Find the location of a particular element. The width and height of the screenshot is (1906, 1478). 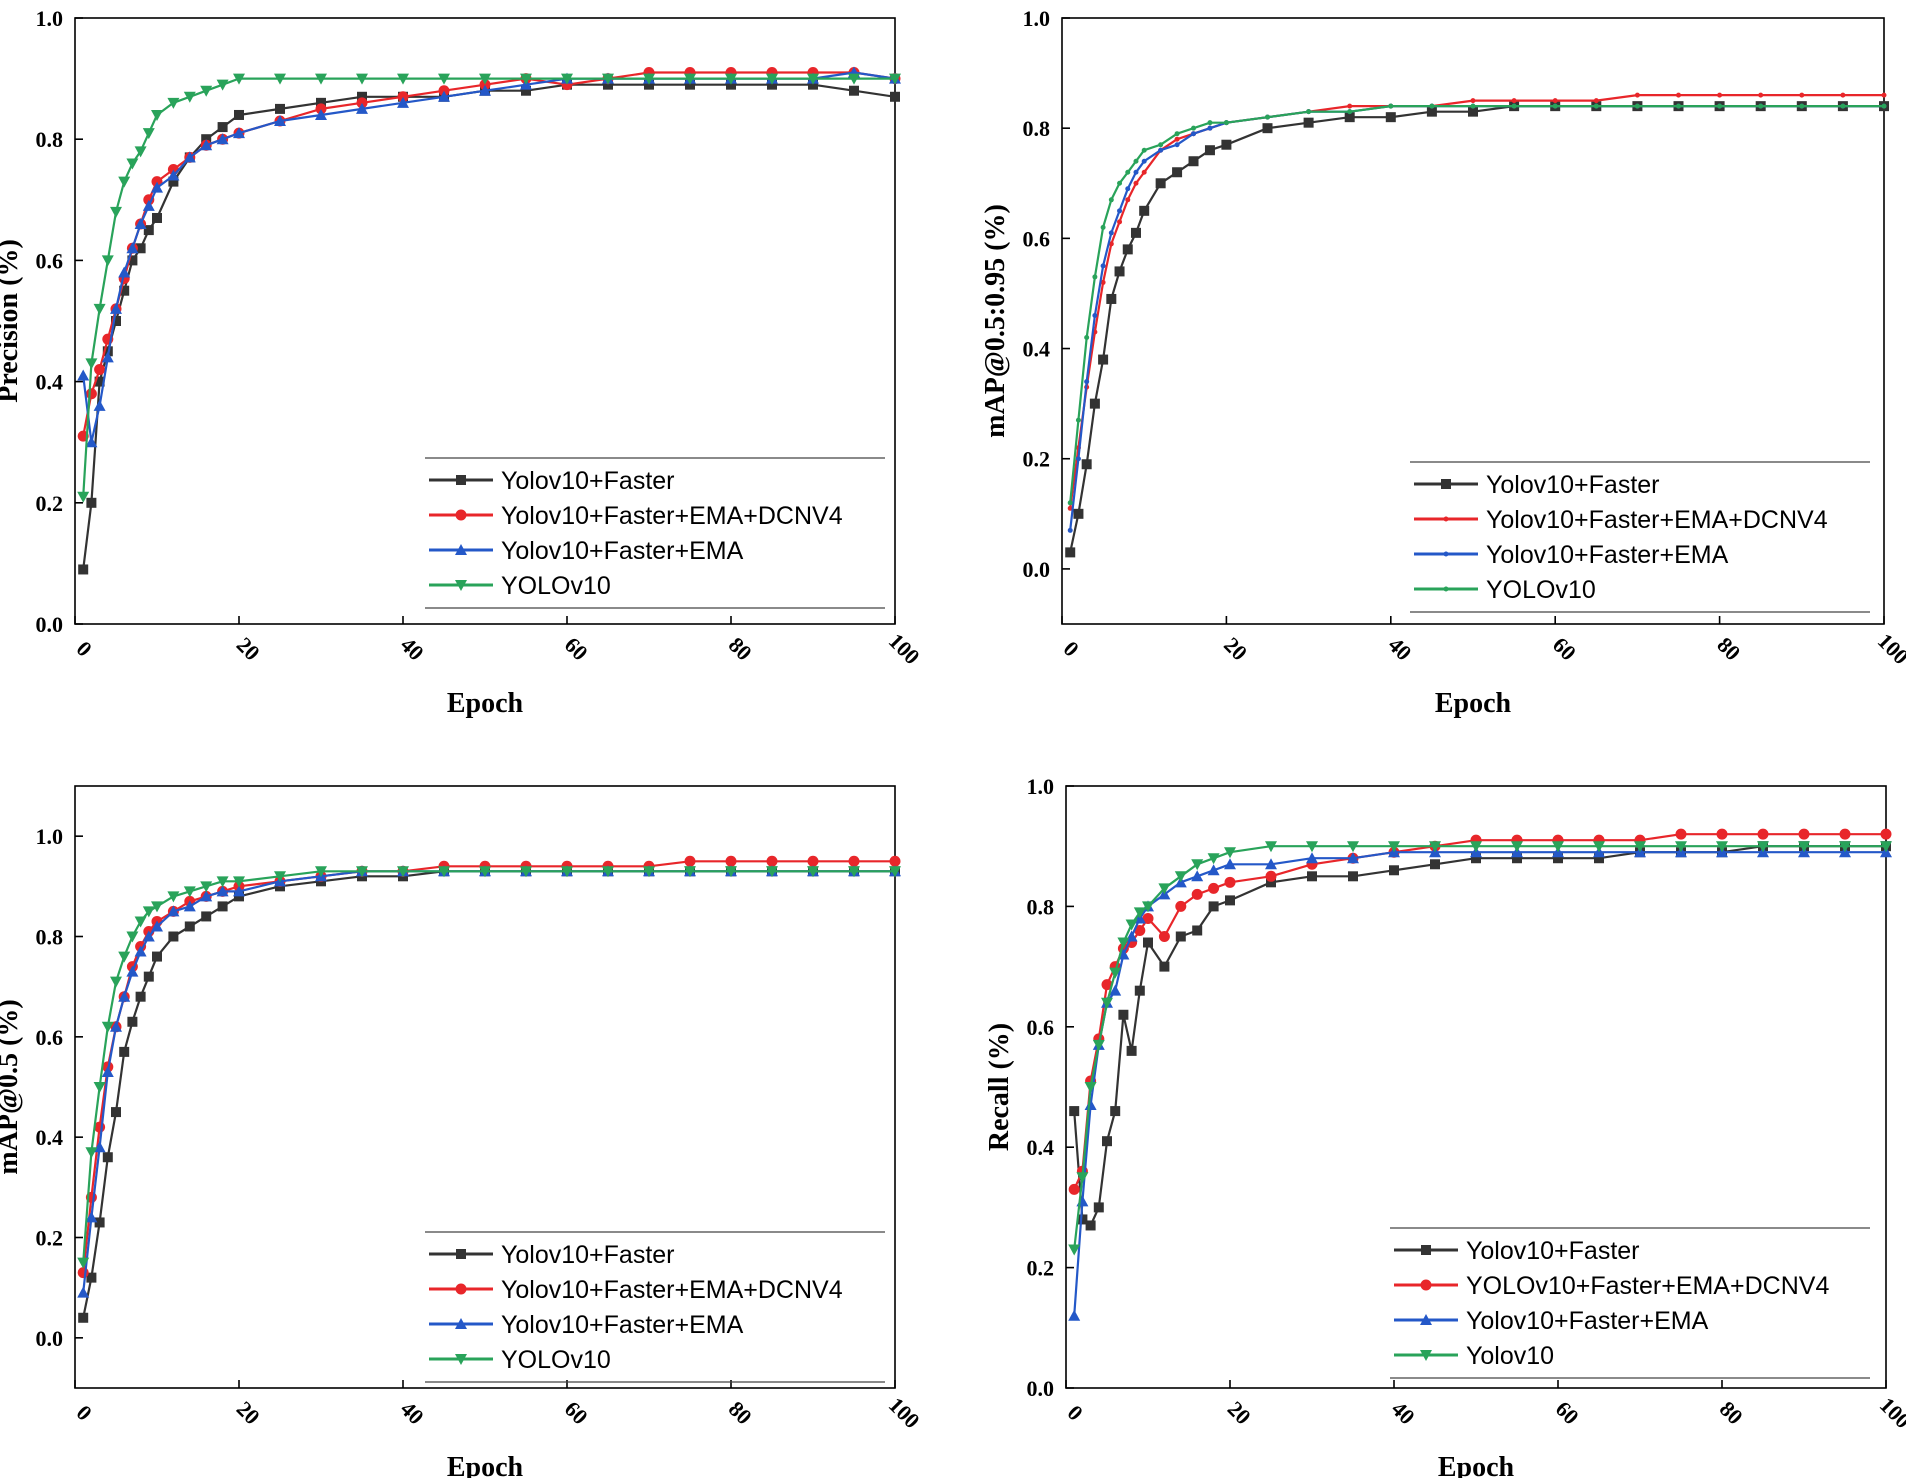

y-axis-title: Recall (%) is located at coordinates (999, 1087).